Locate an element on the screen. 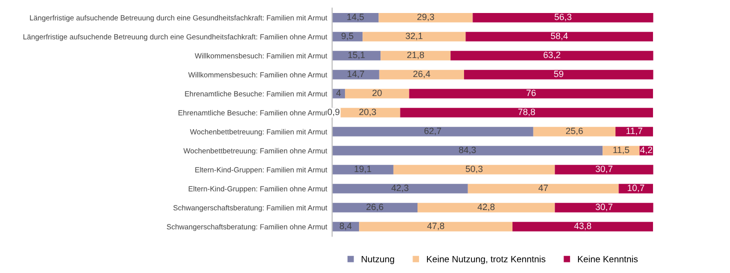 The width and height of the screenshot is (730, 273). data-label: 78,8 is located at coordinates (526, 112).